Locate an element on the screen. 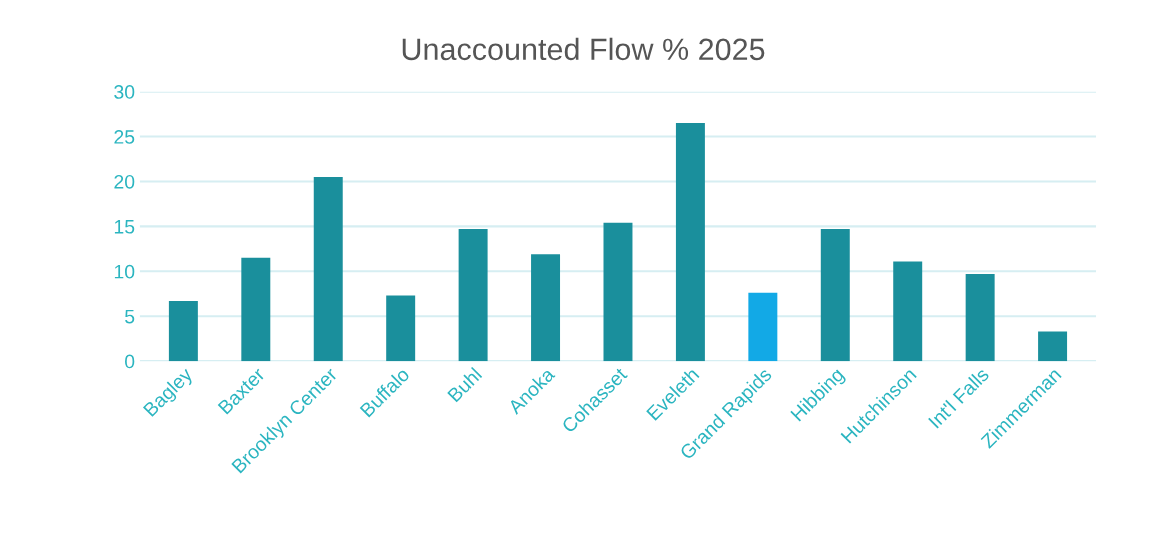 This screenshot has height=539, width=1166. y-tick-label: 10 is located at coordinates (124, 271).